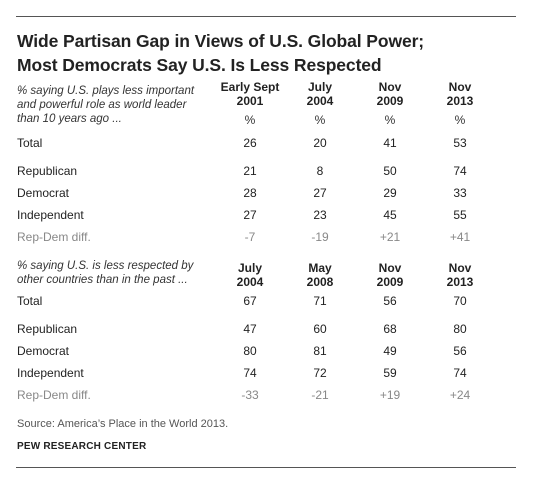 This screenshot has height=485, width=536. Describe the element at coordinates (266, 16) in the screenshot. I see `top-rule` at that location.